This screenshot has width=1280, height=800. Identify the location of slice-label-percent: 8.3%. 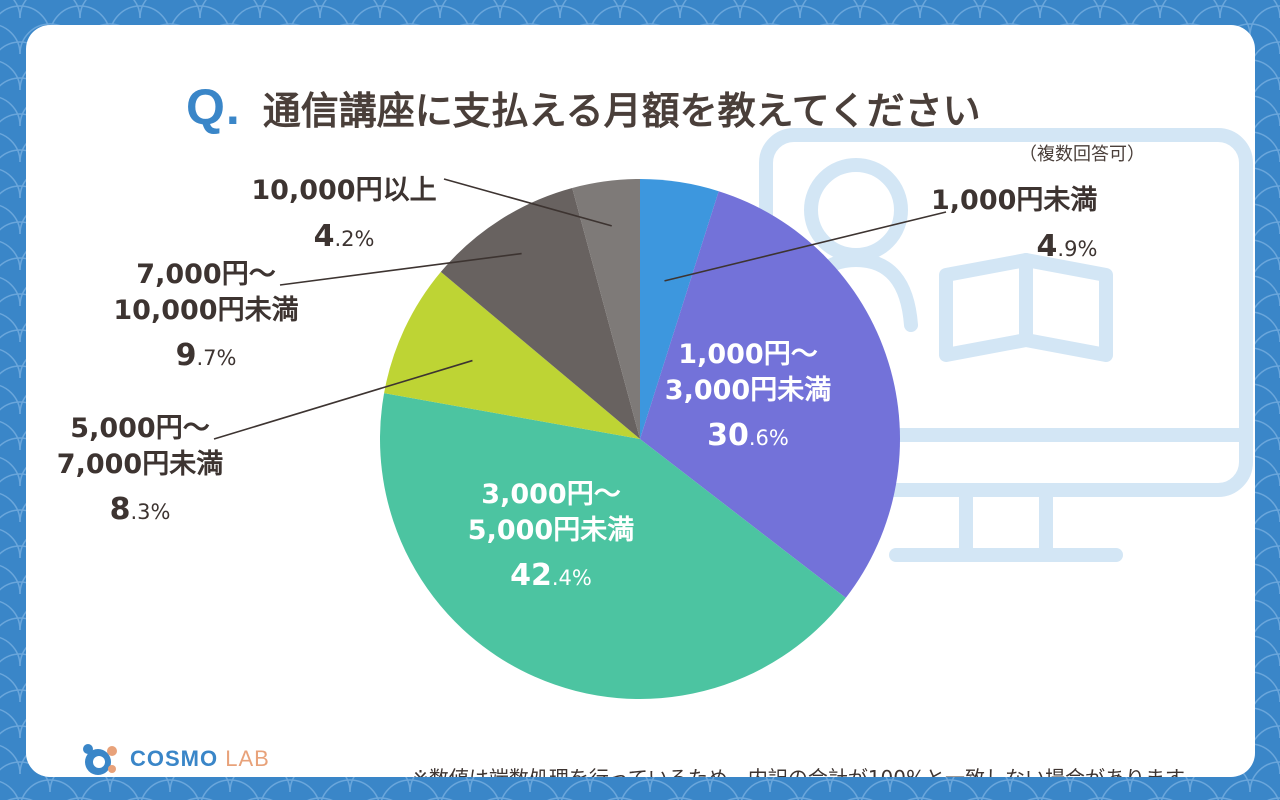
(140, 510).